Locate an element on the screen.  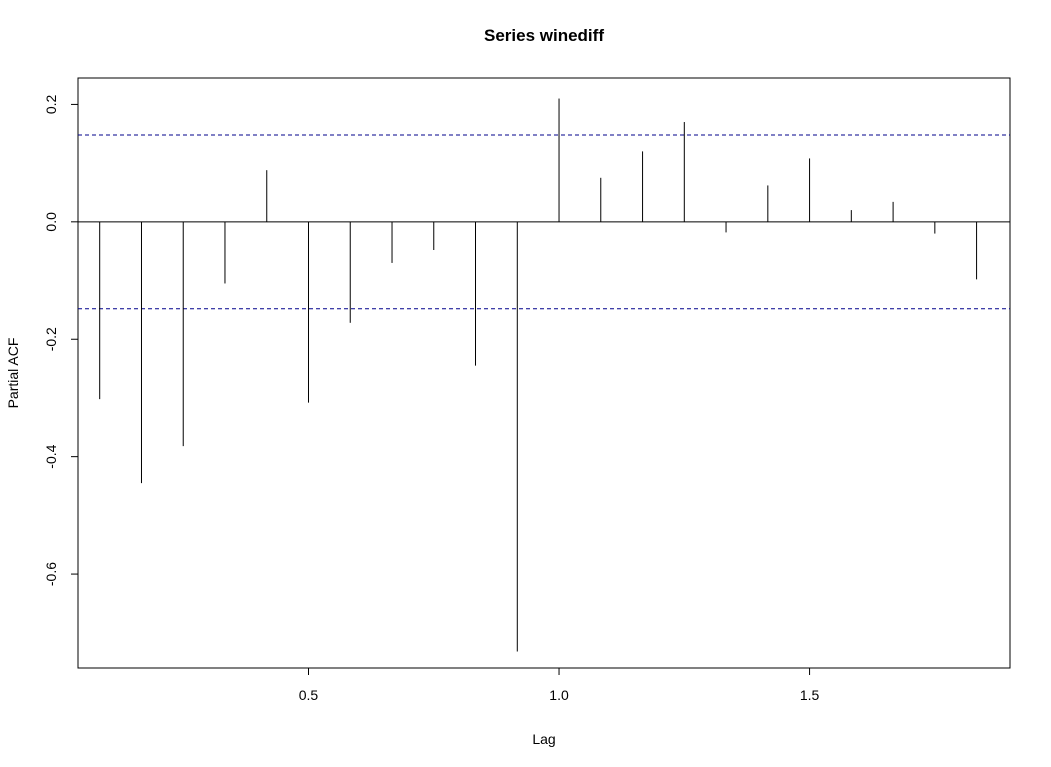
x-tick-label: 1.0 is located at coordinates (559, 695).